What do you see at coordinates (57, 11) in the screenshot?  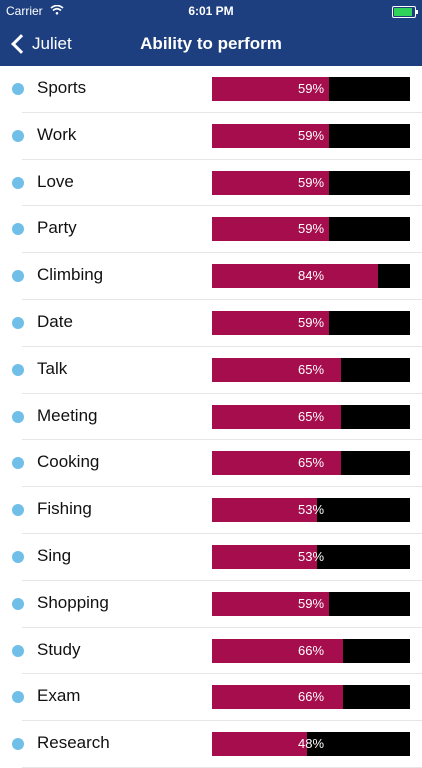 I see `wifi-icon` at bounding box center [57, 11].